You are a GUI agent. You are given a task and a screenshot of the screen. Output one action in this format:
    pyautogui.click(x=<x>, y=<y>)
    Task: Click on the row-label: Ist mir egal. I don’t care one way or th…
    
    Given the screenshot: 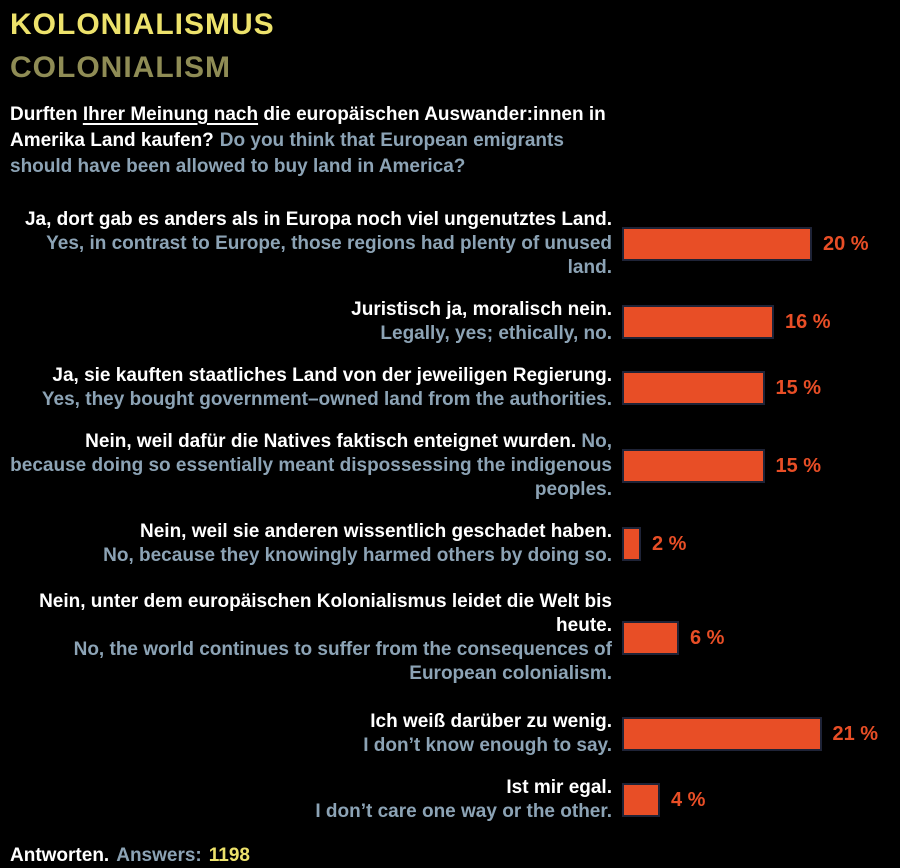 What is the action you would take?
    pyautogui.click(x=311, y=800)
    